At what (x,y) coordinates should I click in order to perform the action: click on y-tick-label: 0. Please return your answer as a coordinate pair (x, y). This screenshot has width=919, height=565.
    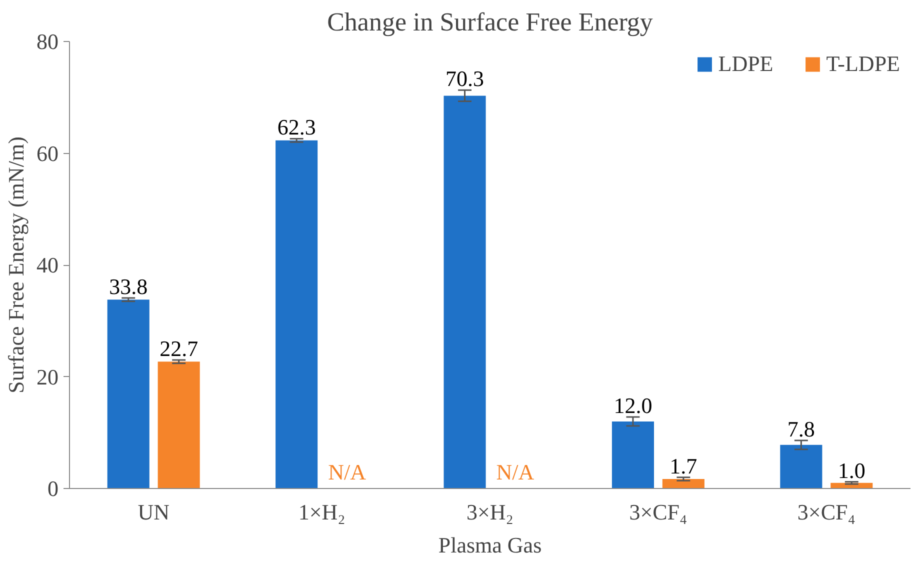
    Looking at the image, I should click on (53, 488).